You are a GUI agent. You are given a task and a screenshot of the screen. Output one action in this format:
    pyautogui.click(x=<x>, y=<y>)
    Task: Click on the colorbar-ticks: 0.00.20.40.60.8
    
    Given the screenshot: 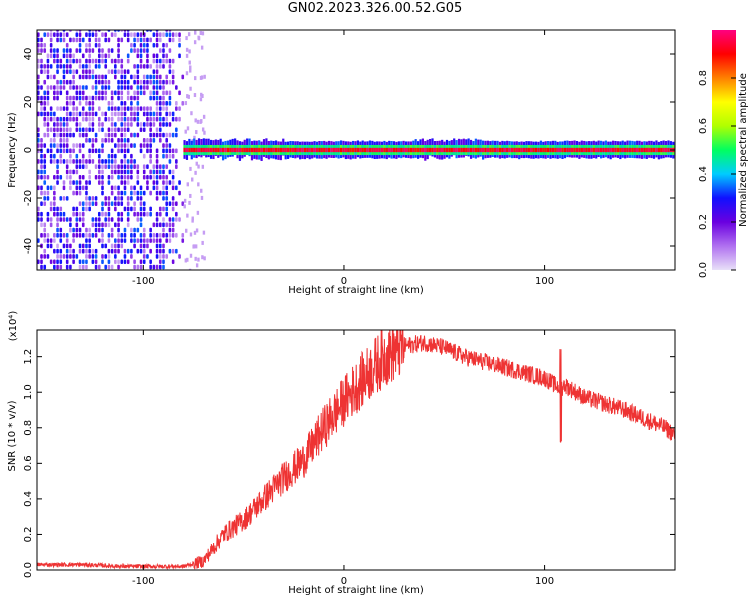 What is the action you would take?
    pyautogui.click(x=717, y=174)
    